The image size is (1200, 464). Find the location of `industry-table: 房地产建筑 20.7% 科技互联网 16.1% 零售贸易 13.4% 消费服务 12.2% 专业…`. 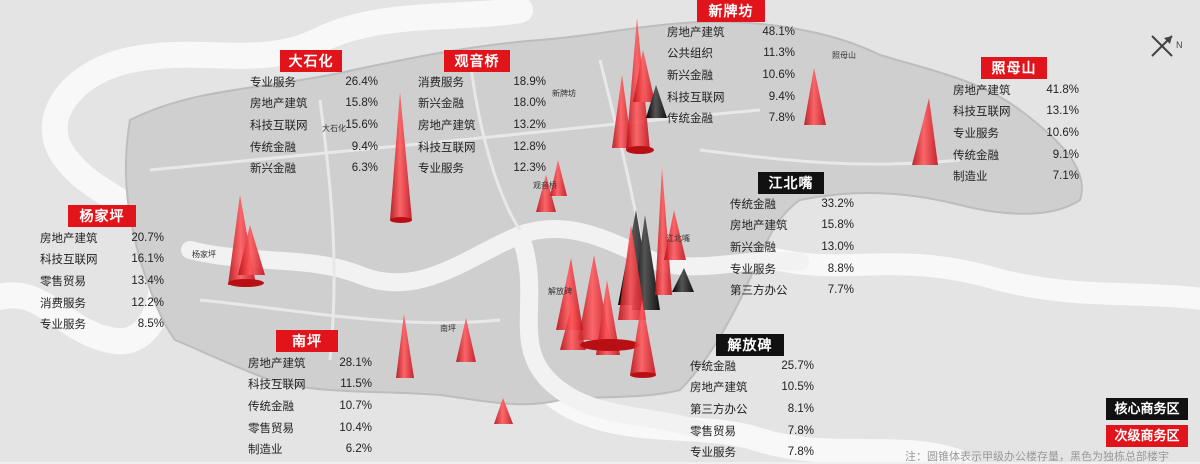

industry-table: 房地产建筑 20.7% 科技互联网 16.1% 零售贸易 13.4% 消费服务 12.2% 专业… is located at coordinates (102, 281).